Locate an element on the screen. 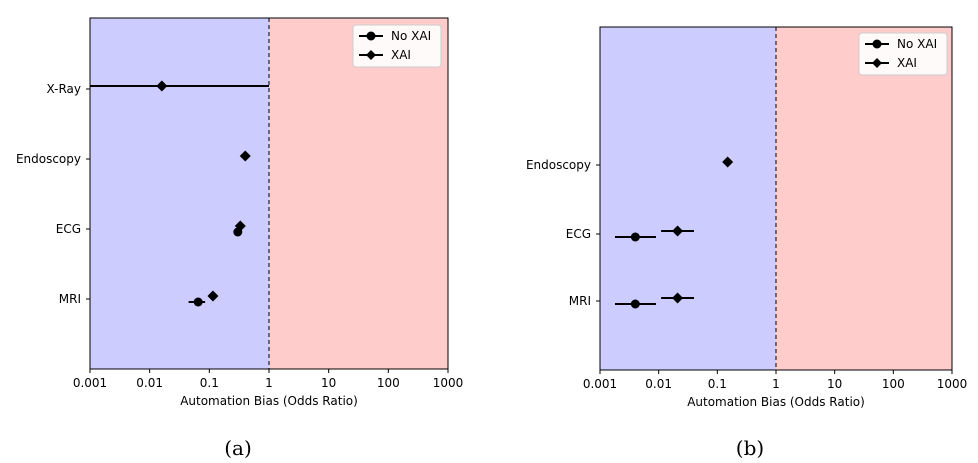 This screenshot has height=463, width=978. y-tick-label: X-Ray is located at coordinates (64, 89).